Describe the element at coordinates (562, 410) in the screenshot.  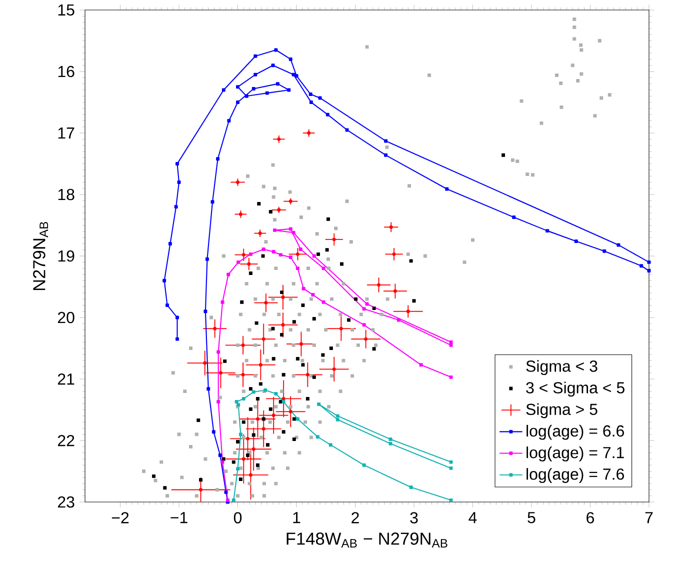
I see `legend-label: Sigma > 5` at that location.